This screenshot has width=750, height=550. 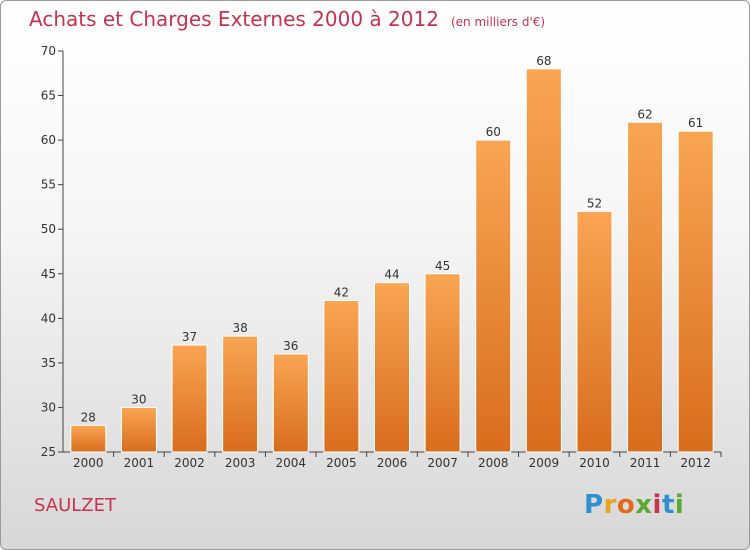 I want to click on bar-value-label: 30, so click(x=138, y=399).